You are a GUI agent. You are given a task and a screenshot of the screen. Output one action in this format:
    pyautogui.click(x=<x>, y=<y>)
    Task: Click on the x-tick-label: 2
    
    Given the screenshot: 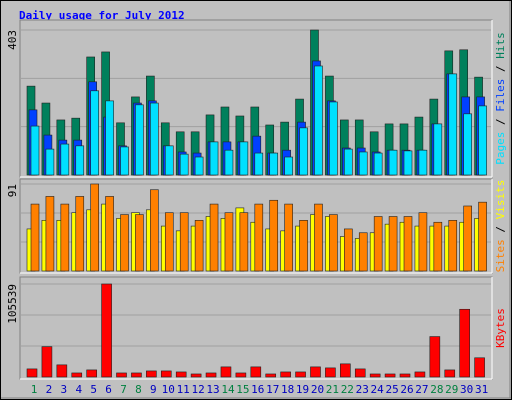 What is the action you would take?
    pyautogui.click(x=49, y=389)
    